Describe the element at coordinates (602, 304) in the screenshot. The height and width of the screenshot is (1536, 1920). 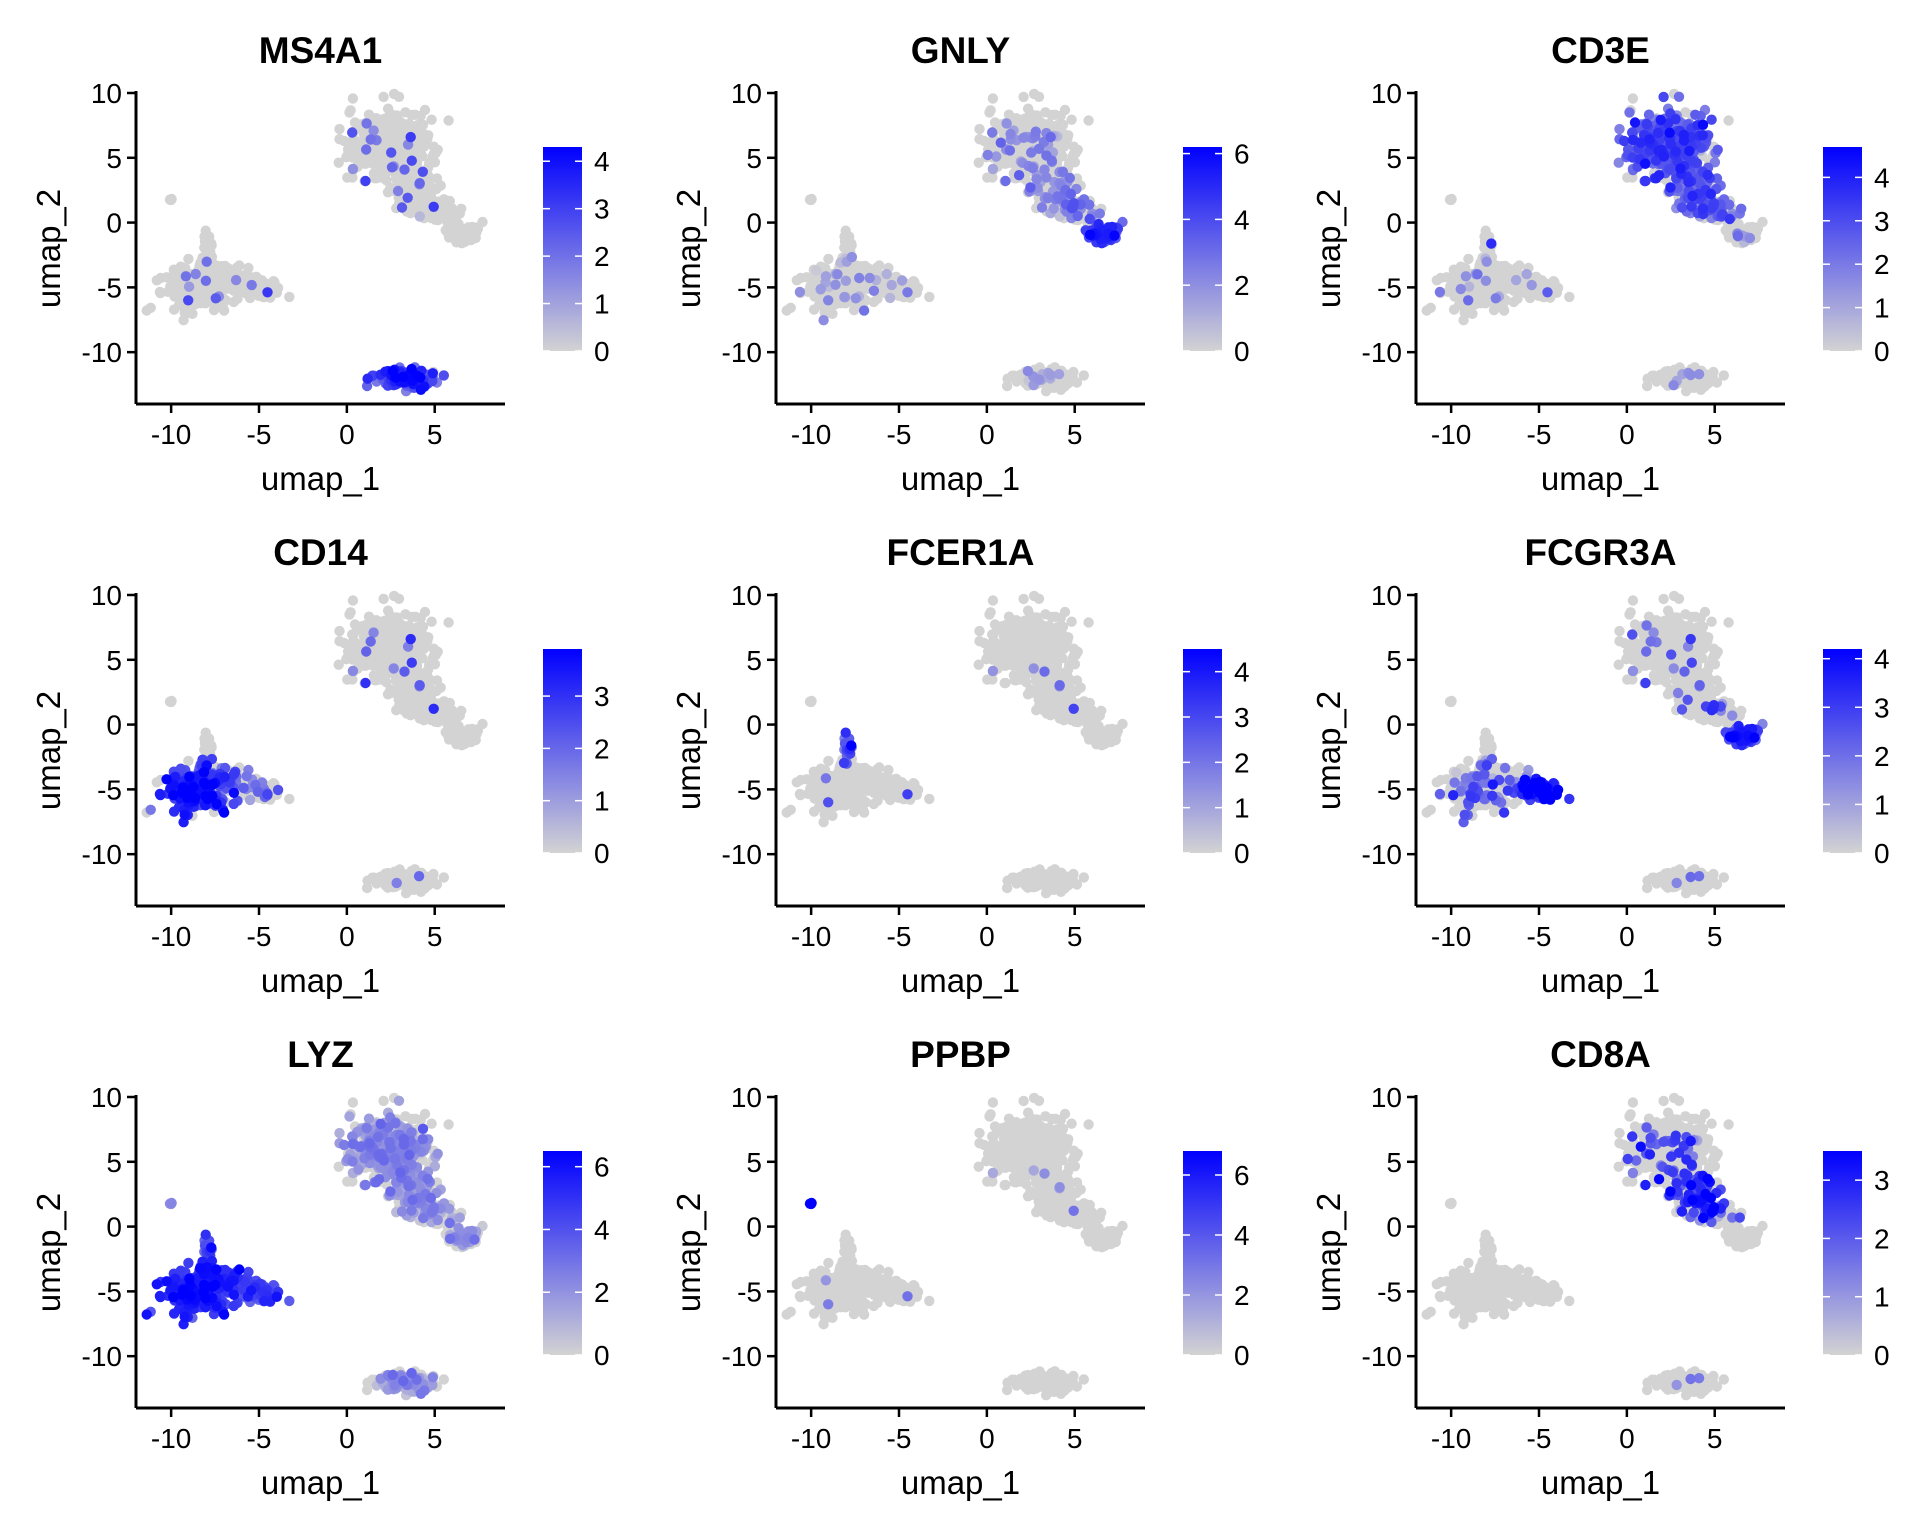
I see `legend-tick-label: 1` at that location.